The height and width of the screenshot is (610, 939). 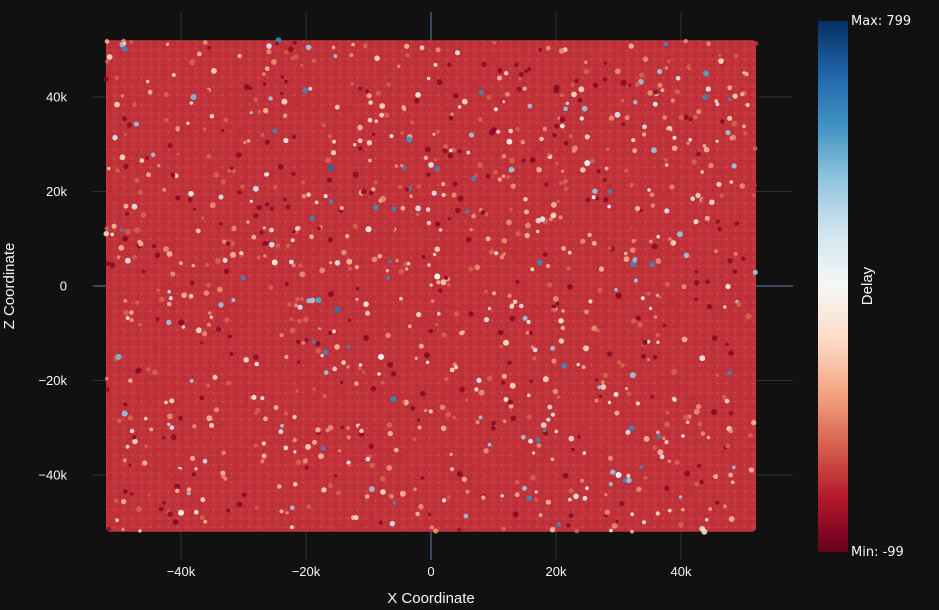 I want to click on x-tick-label: −40k, so click(x=181, y=571).